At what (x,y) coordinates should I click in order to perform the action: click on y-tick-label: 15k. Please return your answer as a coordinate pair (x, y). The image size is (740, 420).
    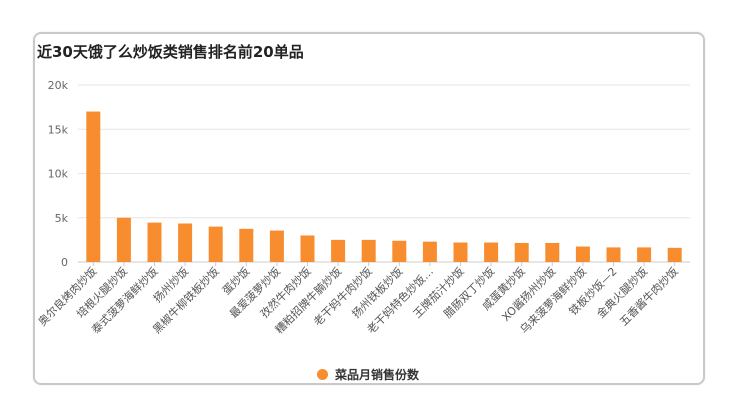
    Looking at the image, I should click on (58, 129).